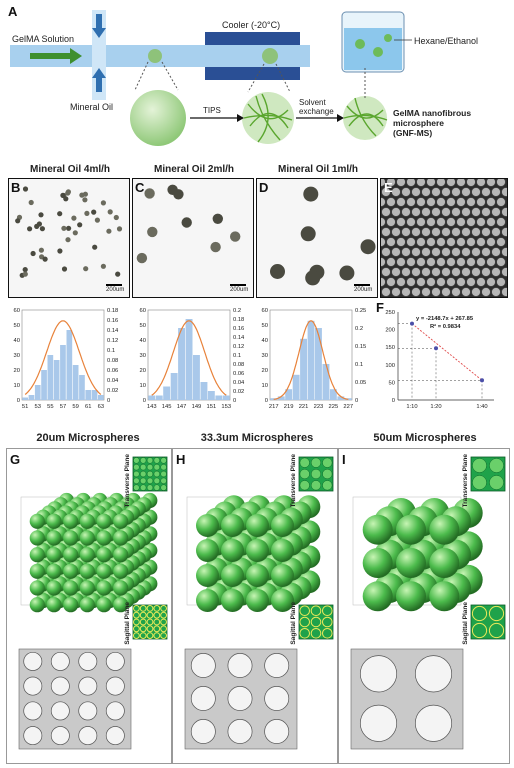  Describe the element at coordinates (143, 386) in the screenshot. I see `left-y-tick: 10` at that location.